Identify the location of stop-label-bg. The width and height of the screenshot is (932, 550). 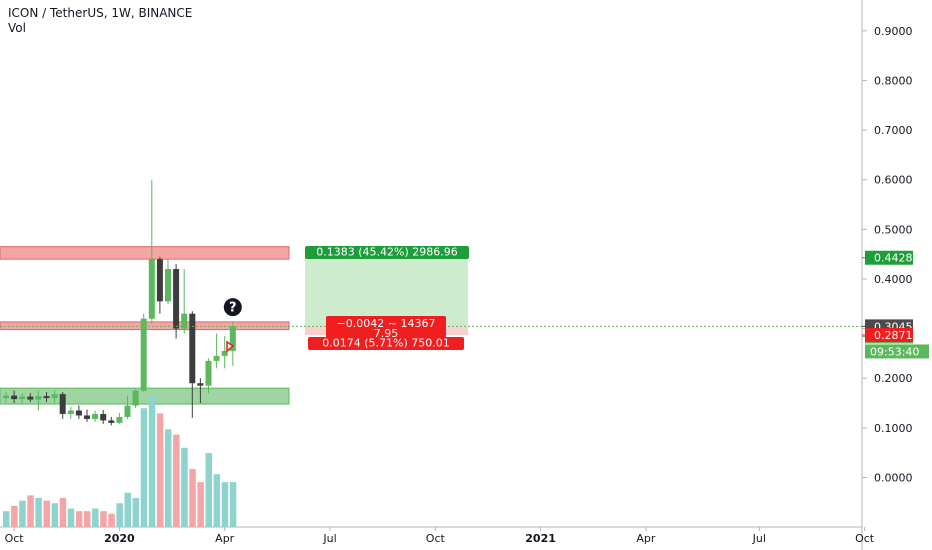
(386, 343).